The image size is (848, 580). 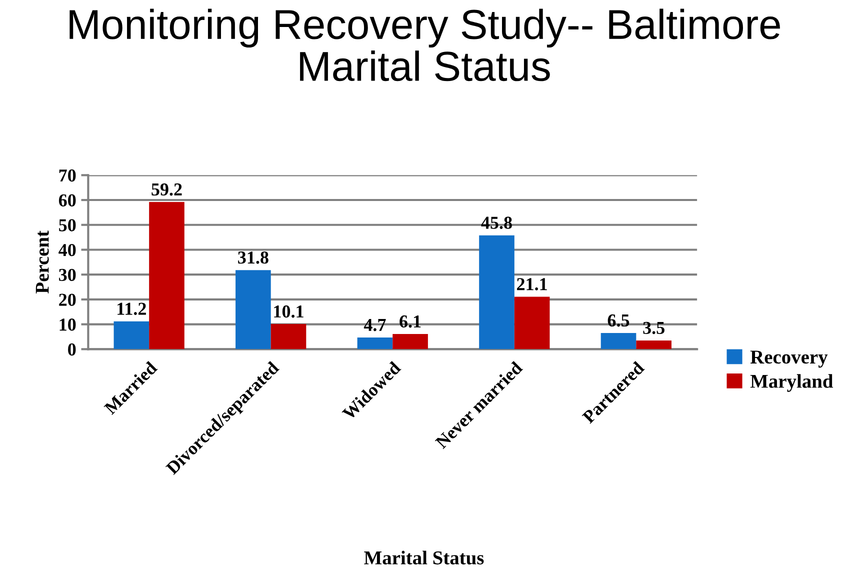 What do you see at coordinates (68, 324) in the screenshot?
I see `y-tick-label: 10` at bounding box center [68, 324].